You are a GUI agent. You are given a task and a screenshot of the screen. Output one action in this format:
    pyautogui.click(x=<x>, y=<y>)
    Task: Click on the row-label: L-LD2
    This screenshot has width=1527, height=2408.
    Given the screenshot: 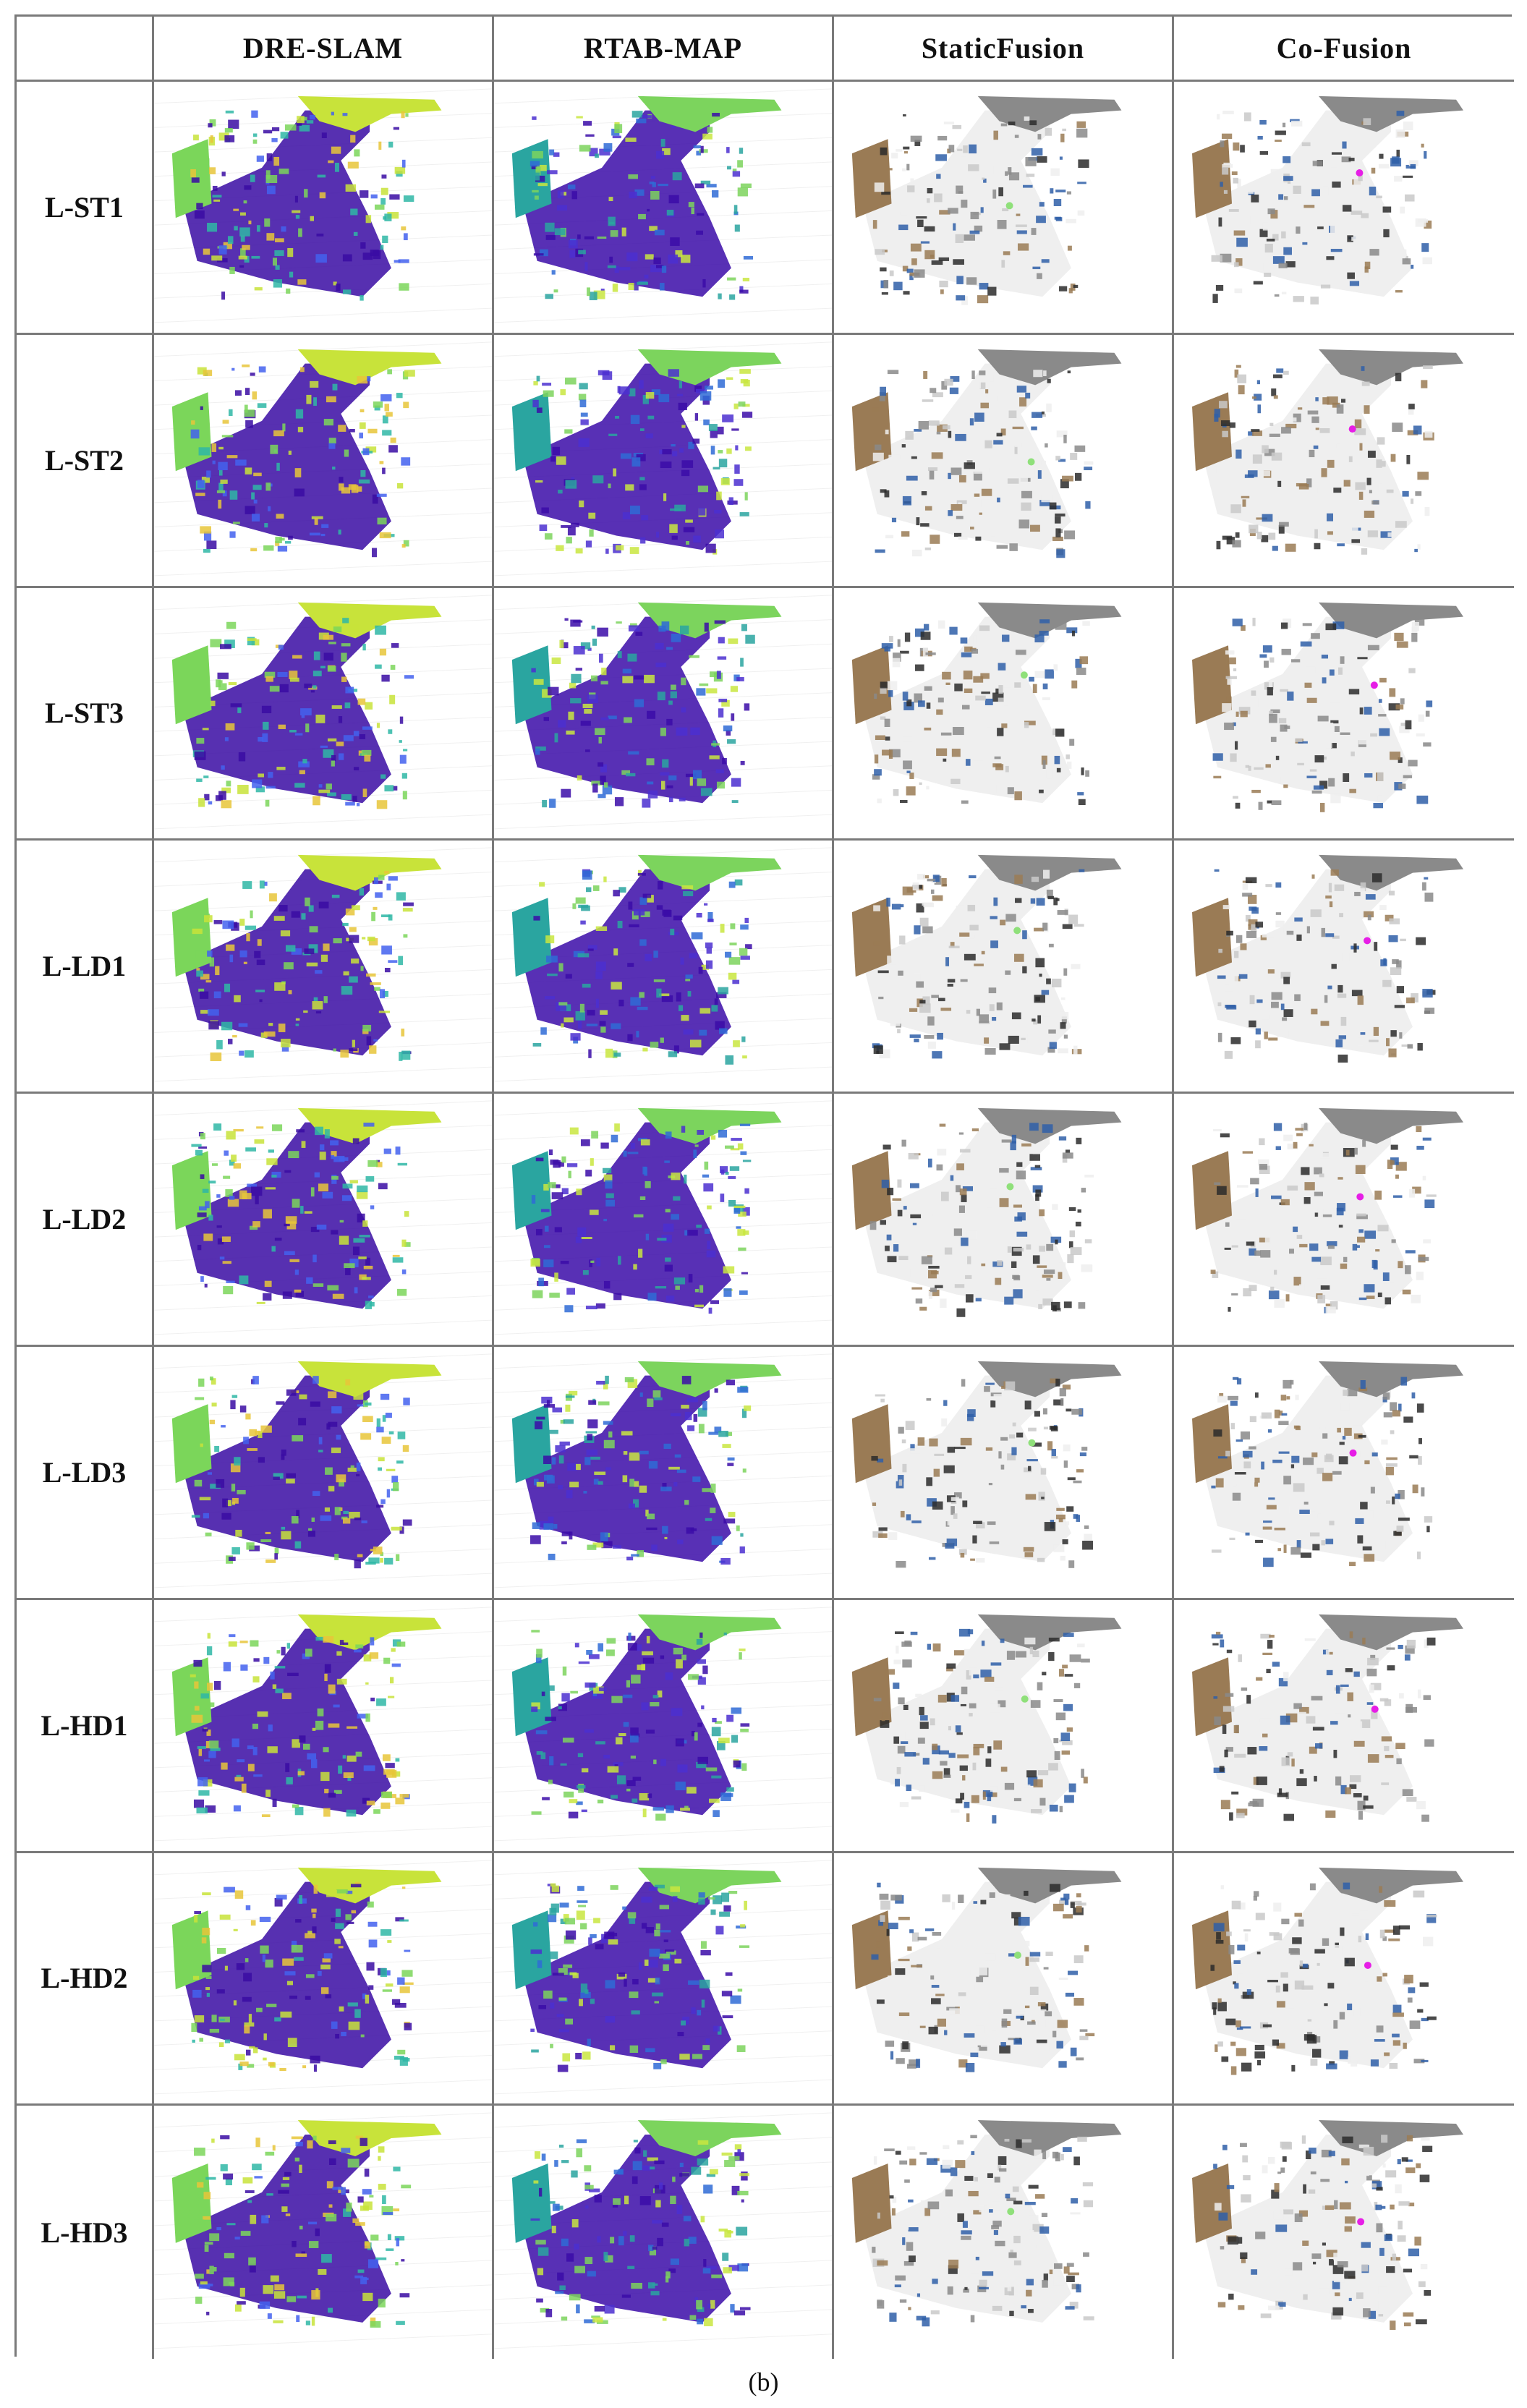 What is the action you would take?
    pyautogui.click(x=86, y=1221)
    